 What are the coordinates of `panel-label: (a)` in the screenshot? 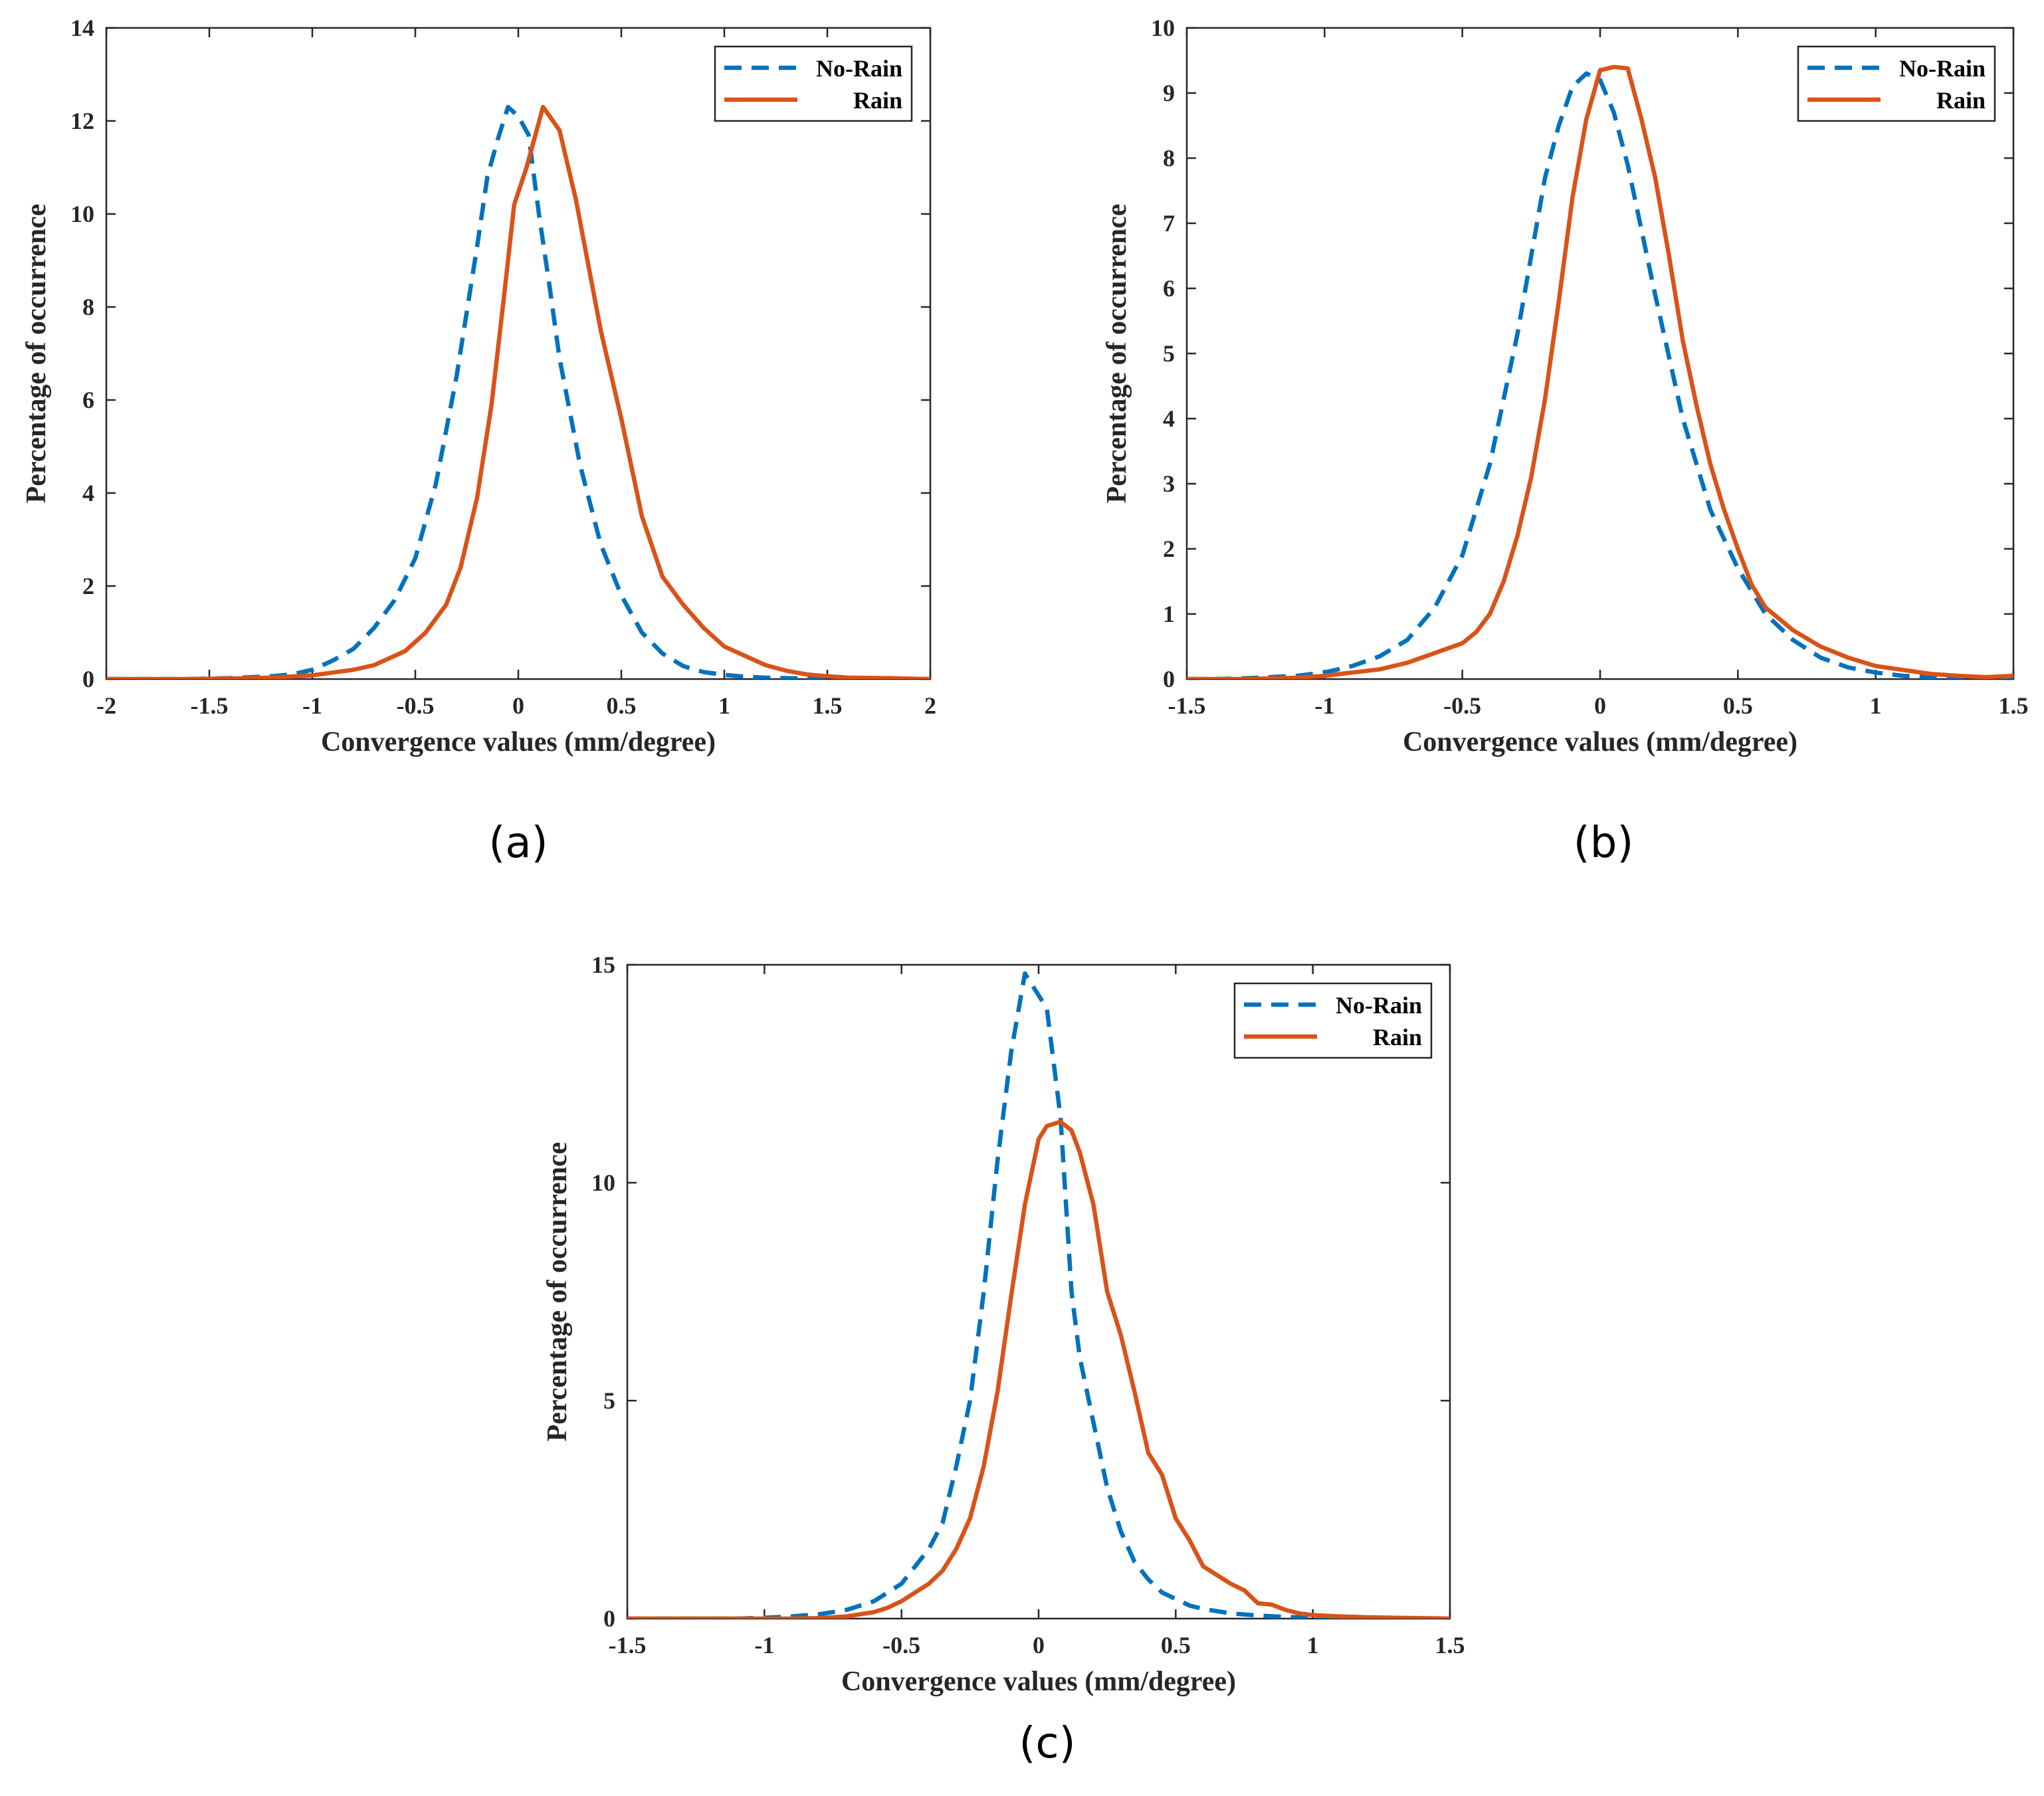 It's located at (518, 843).